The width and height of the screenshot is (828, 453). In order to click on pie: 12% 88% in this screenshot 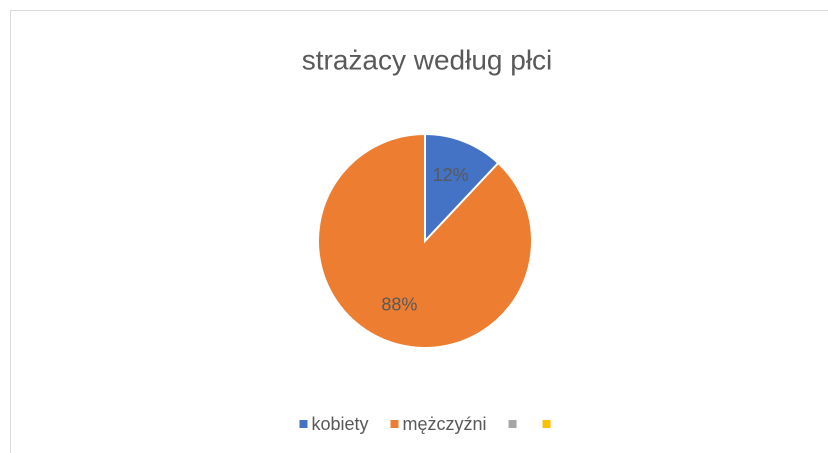, I will do `click(425, 240)`.